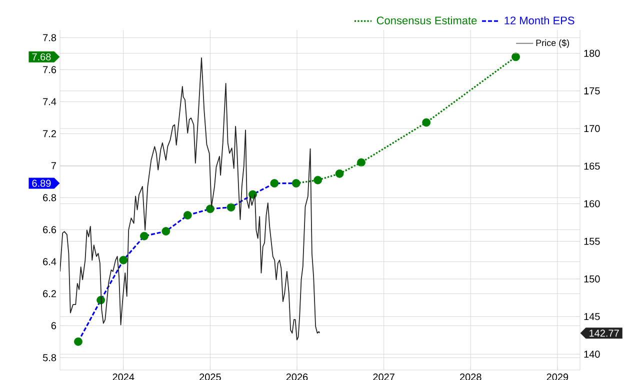 The image size is (640, 380). Describe the element at coordinates (49, 230) in the screenshot. I see `y-tick-label: 6.6` at that location.